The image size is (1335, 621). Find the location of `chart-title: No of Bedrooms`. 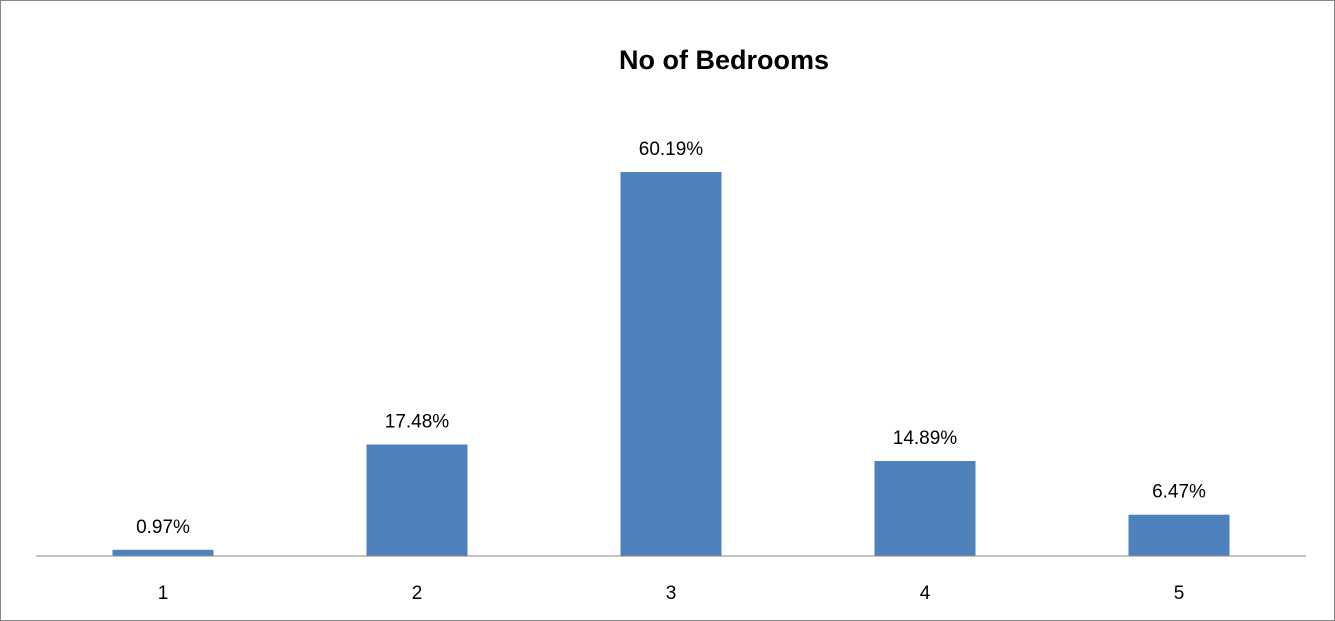

chart-title: No of Bedrooms is located at coordinates (723, 60).